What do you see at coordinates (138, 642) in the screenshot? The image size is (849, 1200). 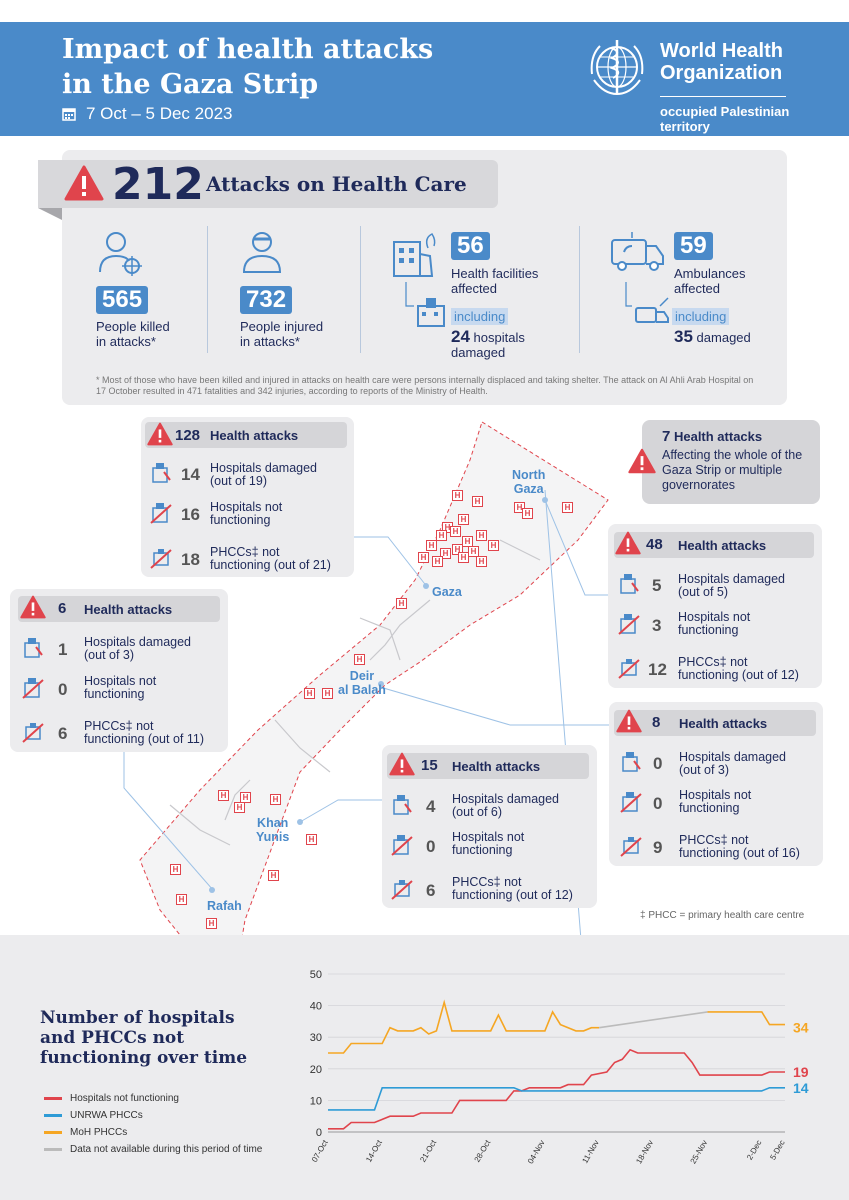 I see `rafah-r1-line-1: Hospitals damaged` at bounding box center [138, 642].